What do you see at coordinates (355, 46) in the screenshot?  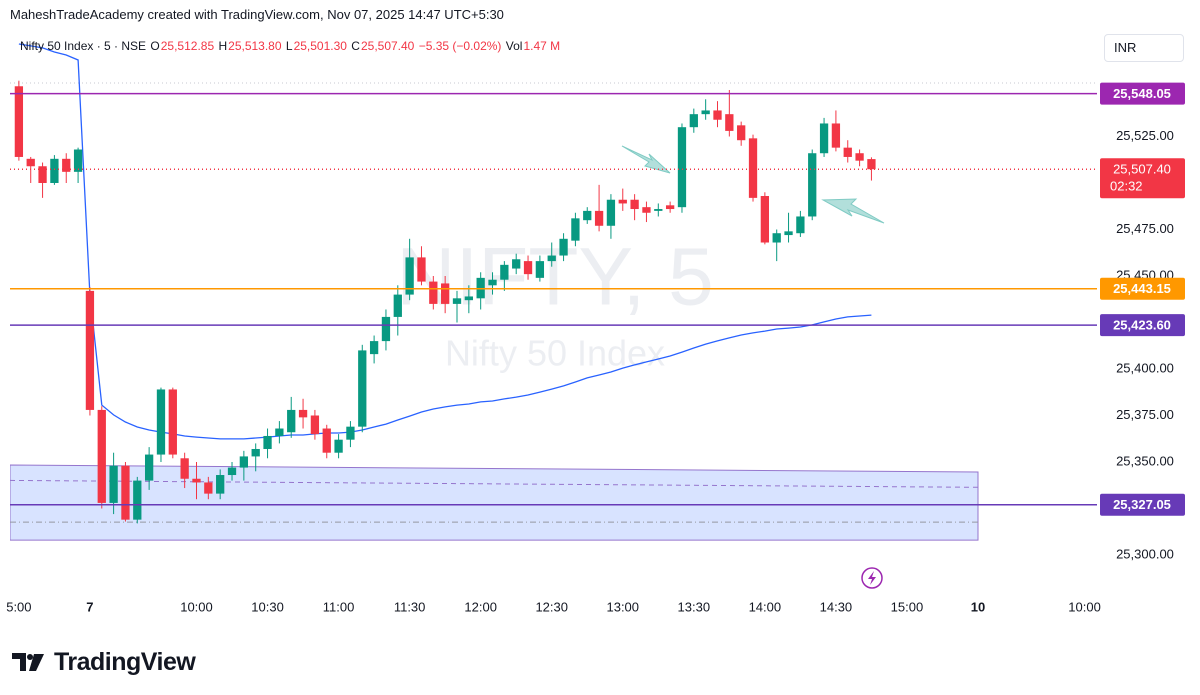 I see `legend-key: C` at bounding box center [355, 46].